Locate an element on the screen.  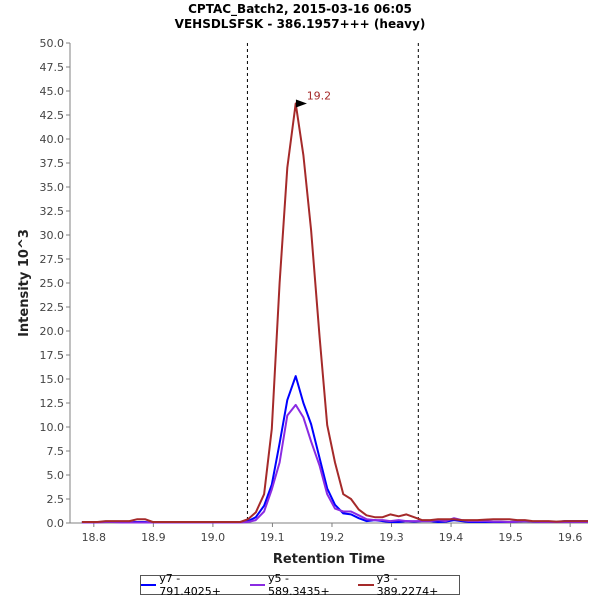
y-tick-label: 0.0 is located at coordinates (56, 523).